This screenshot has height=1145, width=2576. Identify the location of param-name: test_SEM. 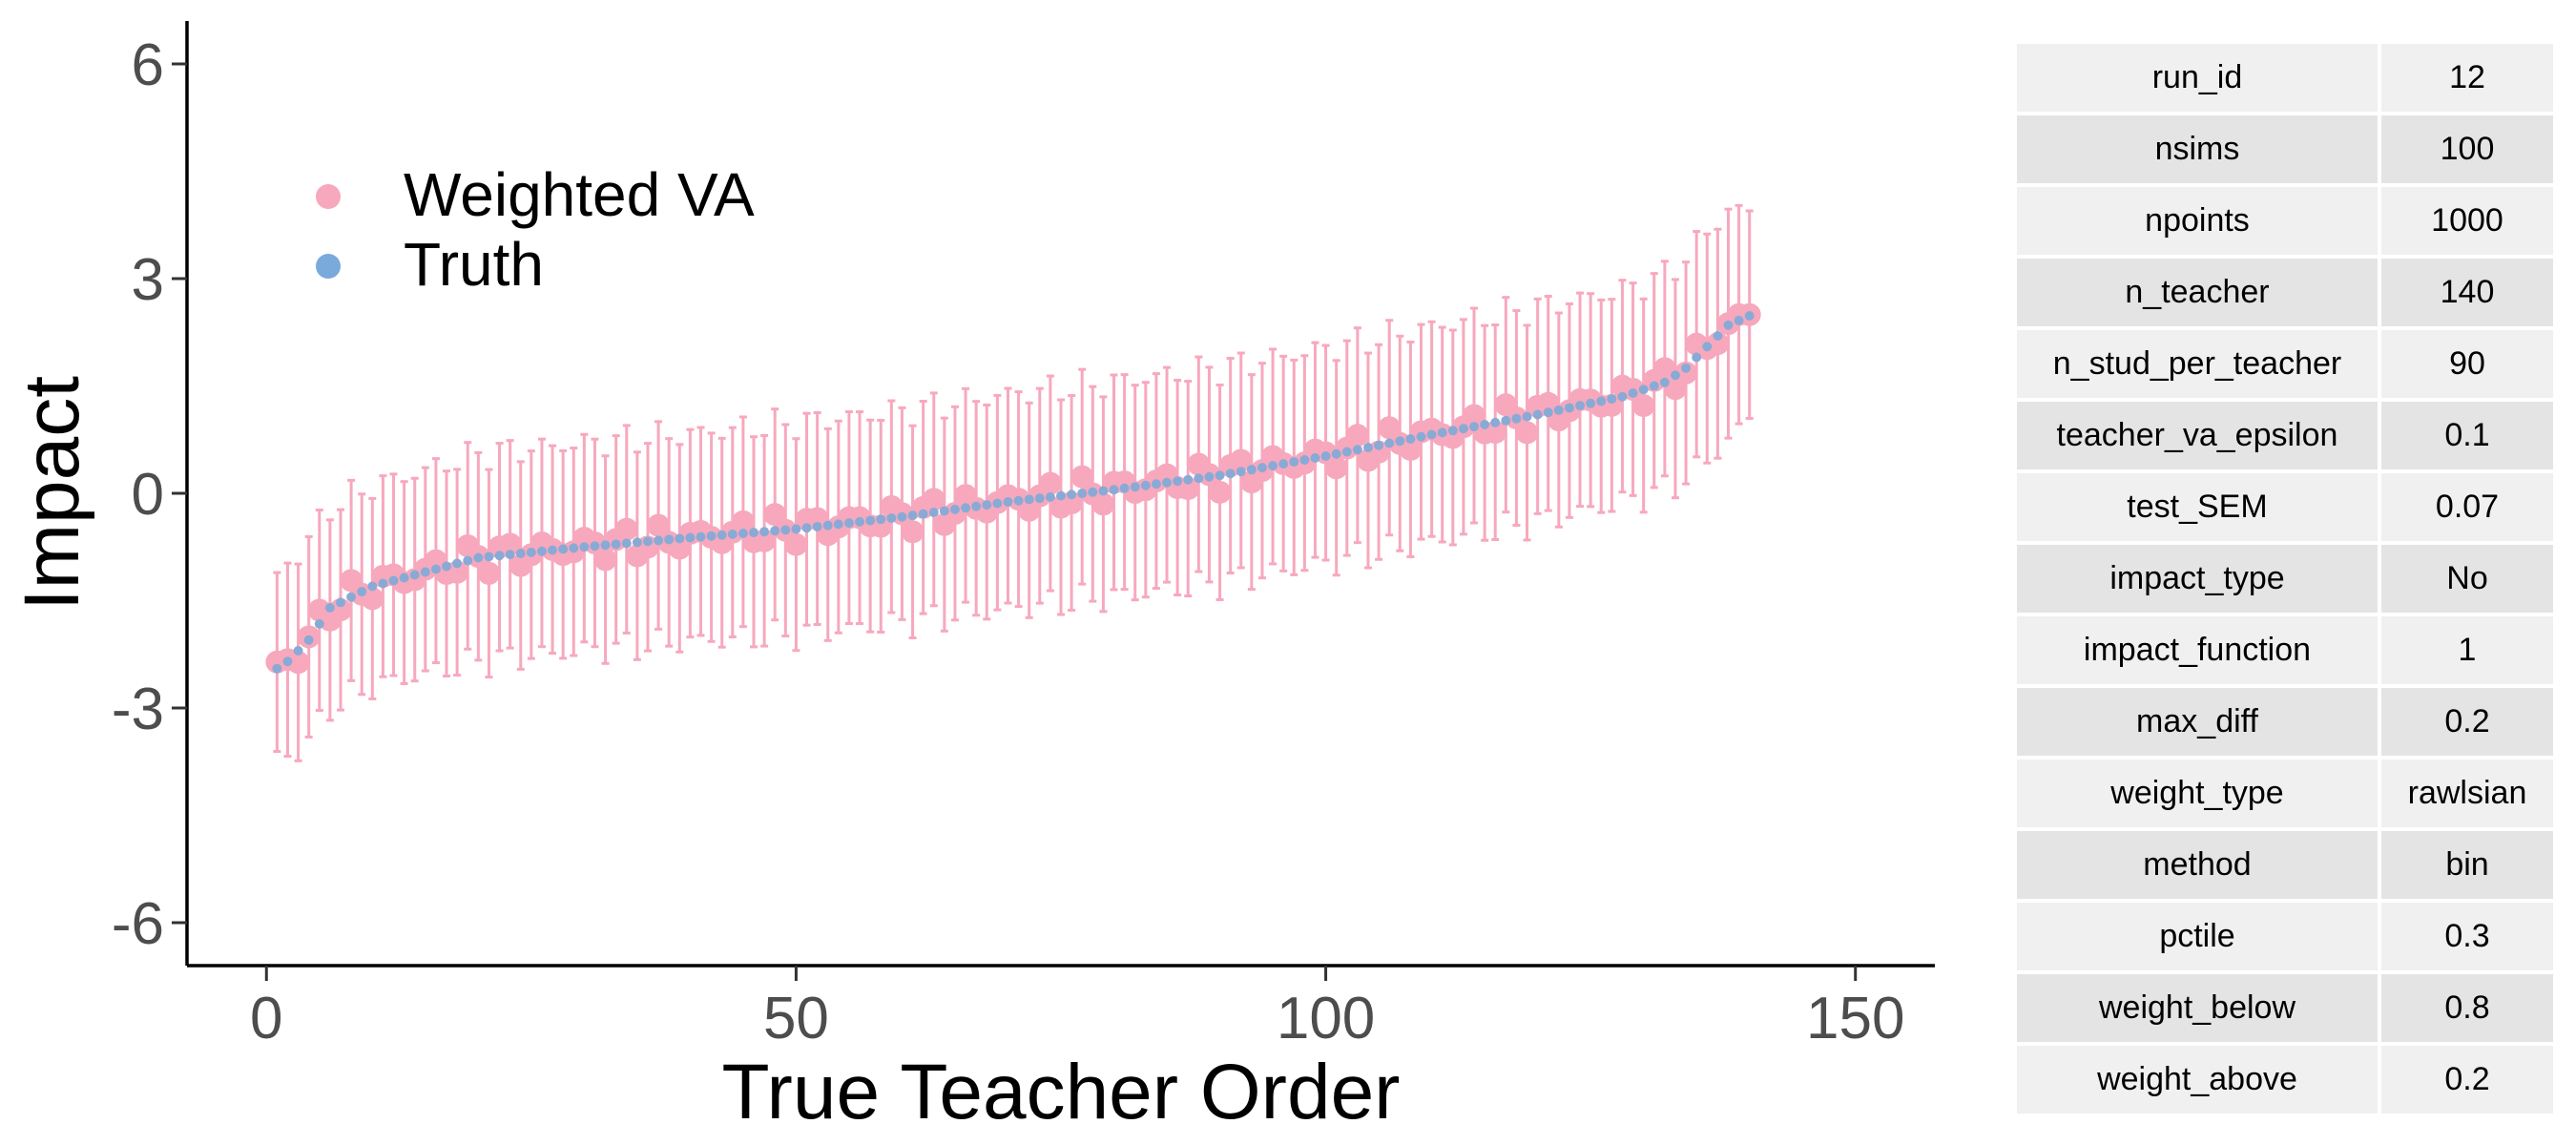
(2197, 507).